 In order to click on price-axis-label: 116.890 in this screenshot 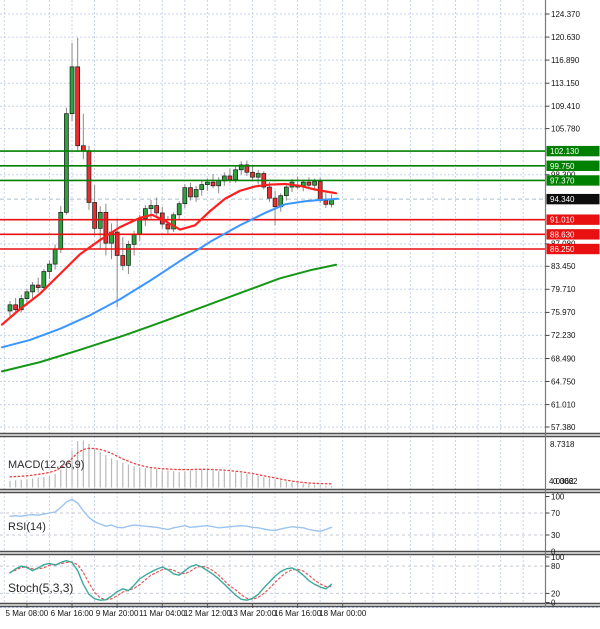, I will do `click(565, 60)`.